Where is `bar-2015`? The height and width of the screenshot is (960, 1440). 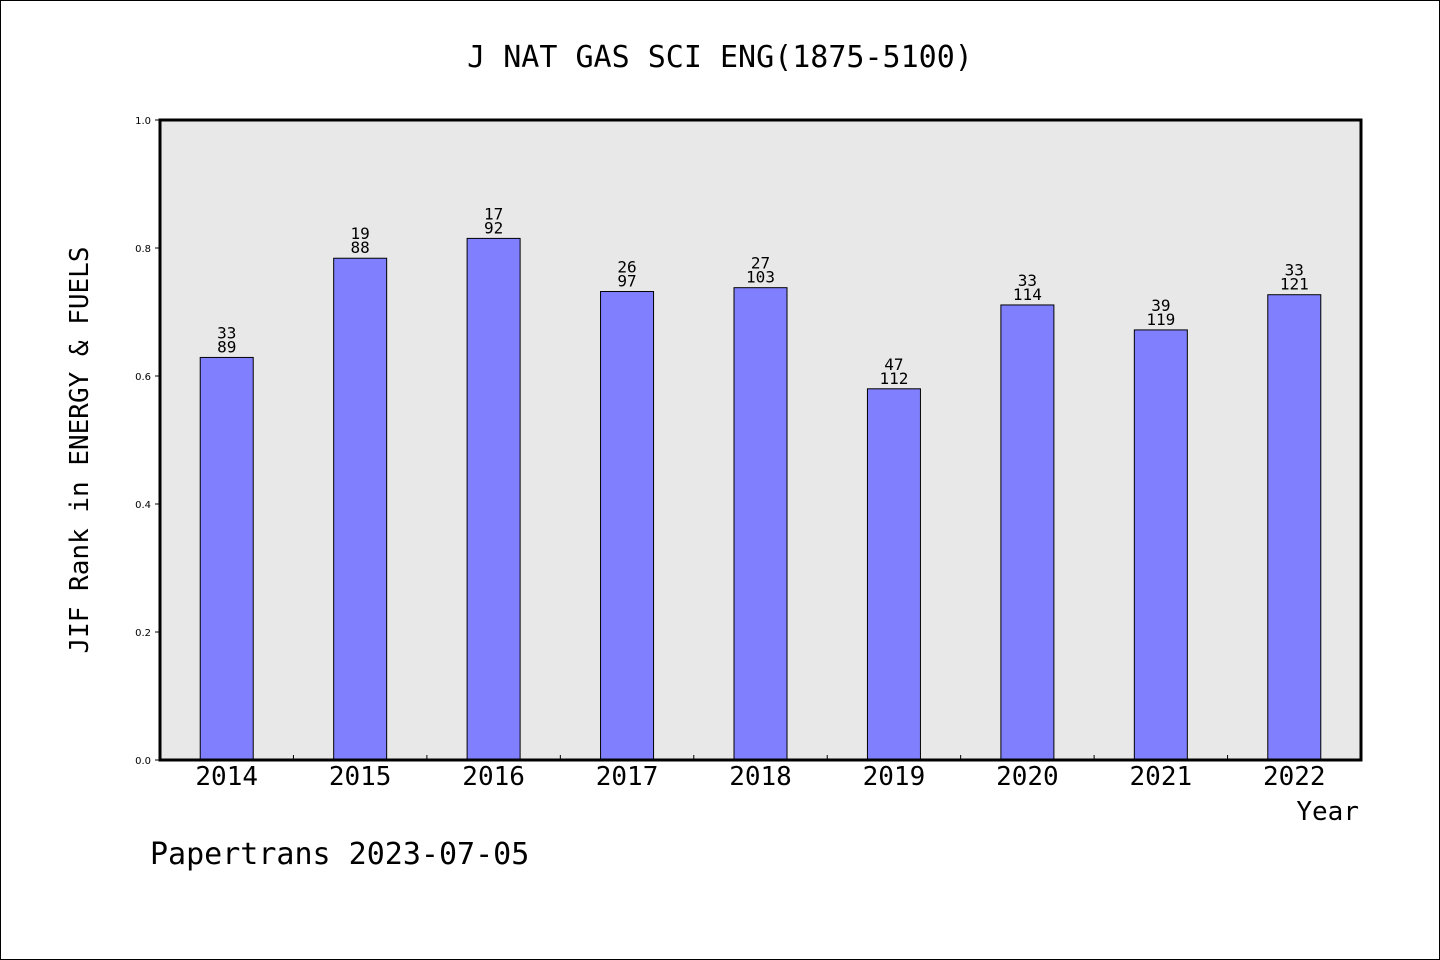 bar-2015 is located at coordinates (360, 509).